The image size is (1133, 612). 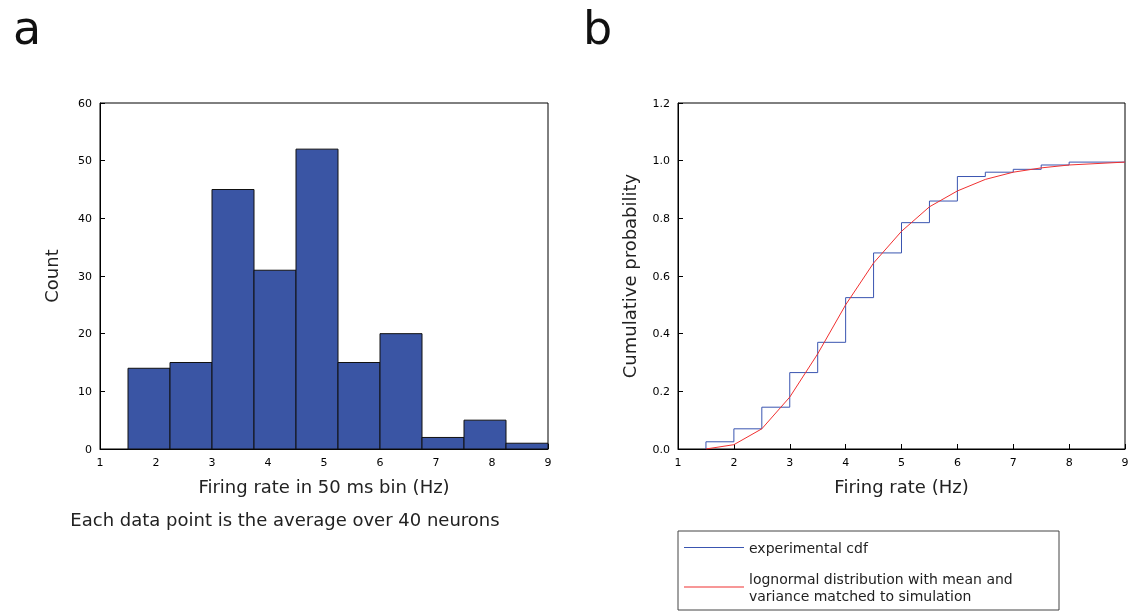 What do you see at coordinates (809, 547) in the screenshot?
I see `legend-label: experimental cdf` at bounding box center [809, 547].